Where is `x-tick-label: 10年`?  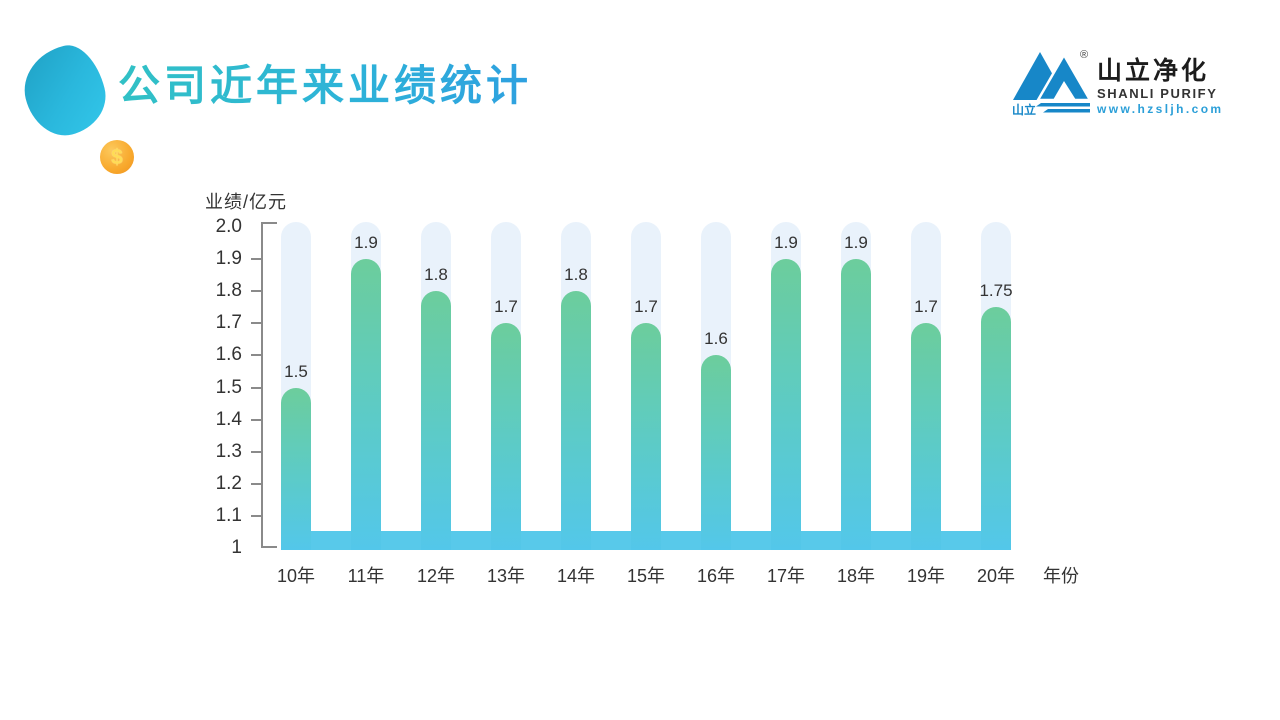
x-tick-label: 10年 is located at coordinates (296, 576).